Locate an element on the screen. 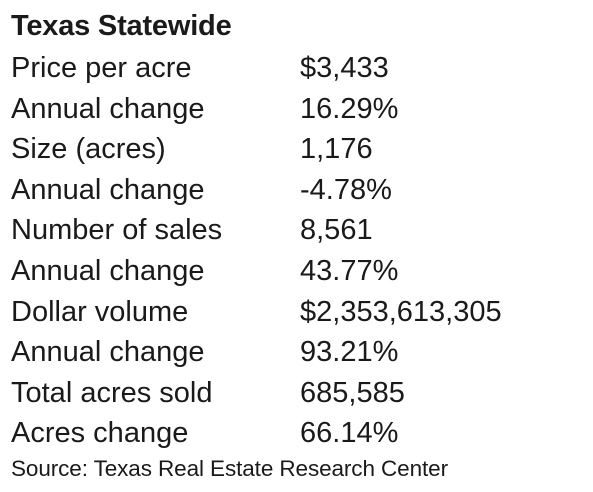  stat-label: Number of sales is located at coordinates (117, 230).